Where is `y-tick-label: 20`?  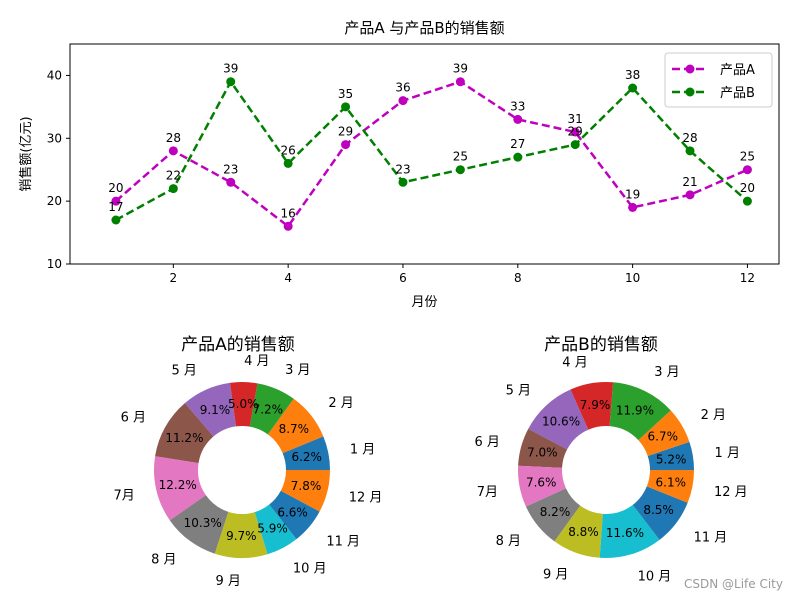
y-tick-label: 20 is located at coordinates (54, 201).